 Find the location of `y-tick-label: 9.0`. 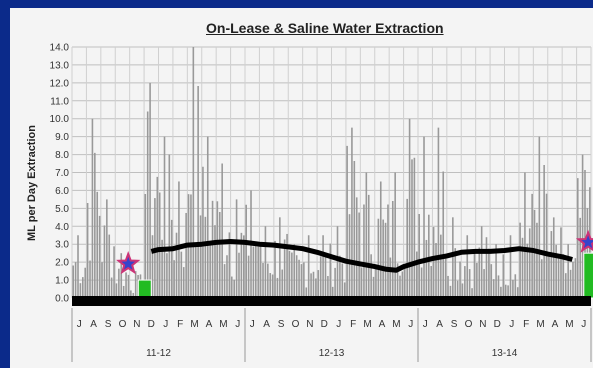

y-tick-label: 9.0 is located at coordinates (62, 137).